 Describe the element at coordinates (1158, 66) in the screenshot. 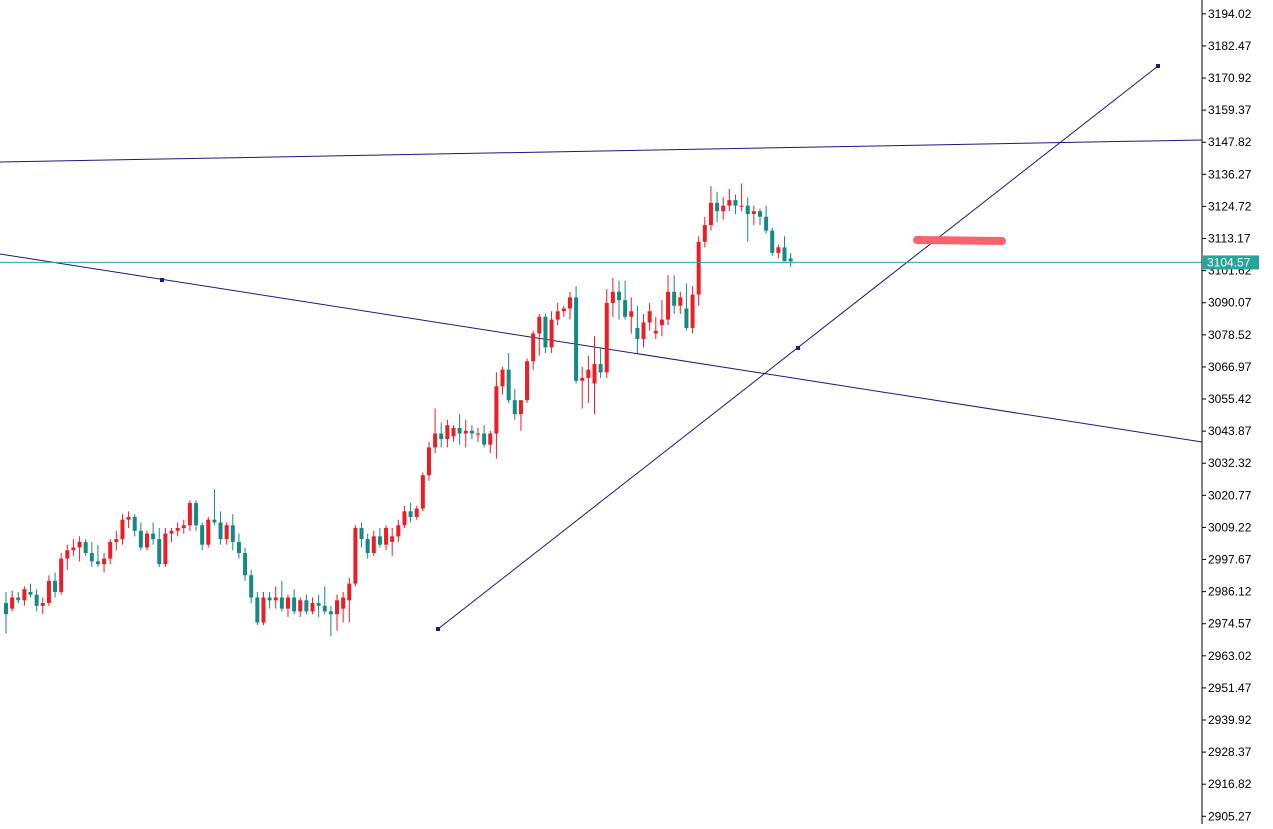

I see `ascending-trendline-anchor-end` at that location.